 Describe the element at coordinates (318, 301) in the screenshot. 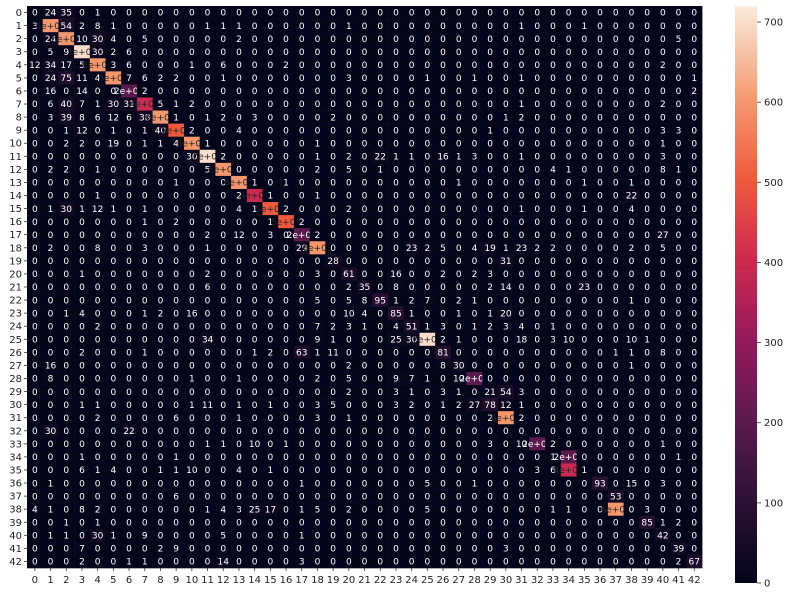

I see `cell-label: 5` at that location.